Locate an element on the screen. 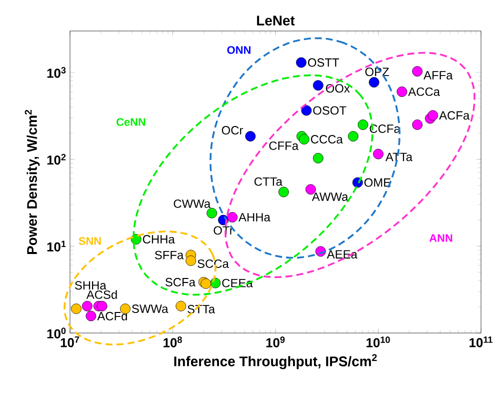  annotation: ACCa is located at coordinates (424, 91).